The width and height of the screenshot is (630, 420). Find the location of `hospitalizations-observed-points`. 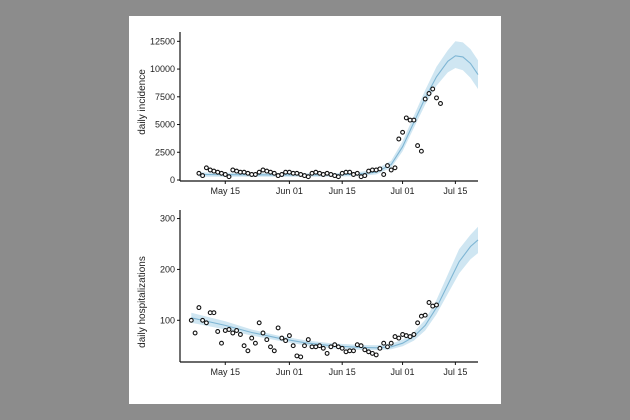

hospitalizations-observed-points is located at coordinates (313, 330).